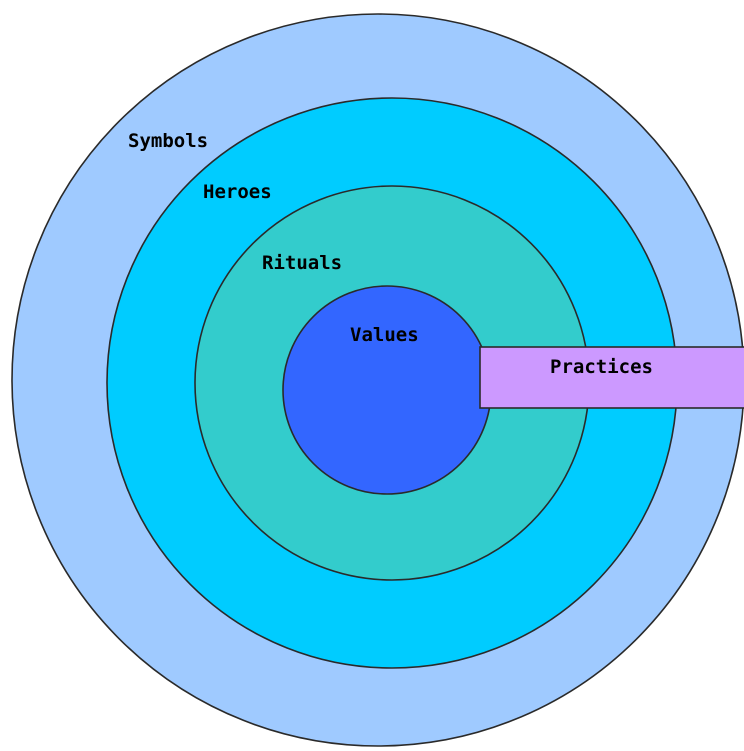 The image size is (744, 751). What do you see at coordinates (302, 263) in the screenshot?
I see `rituals-label: Rituals` at bounding box center [302, 263].